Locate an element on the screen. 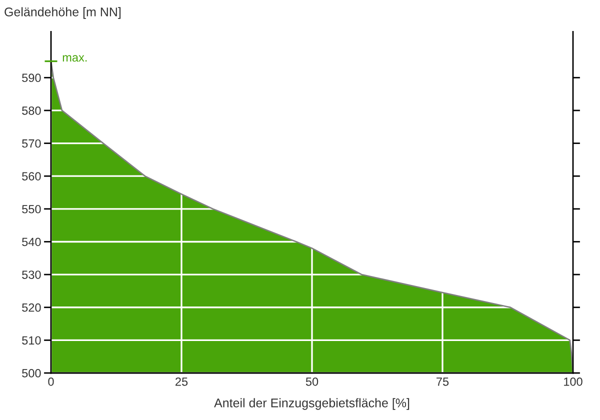  y-tick-label: 530 is located at coordinates (31, 274).